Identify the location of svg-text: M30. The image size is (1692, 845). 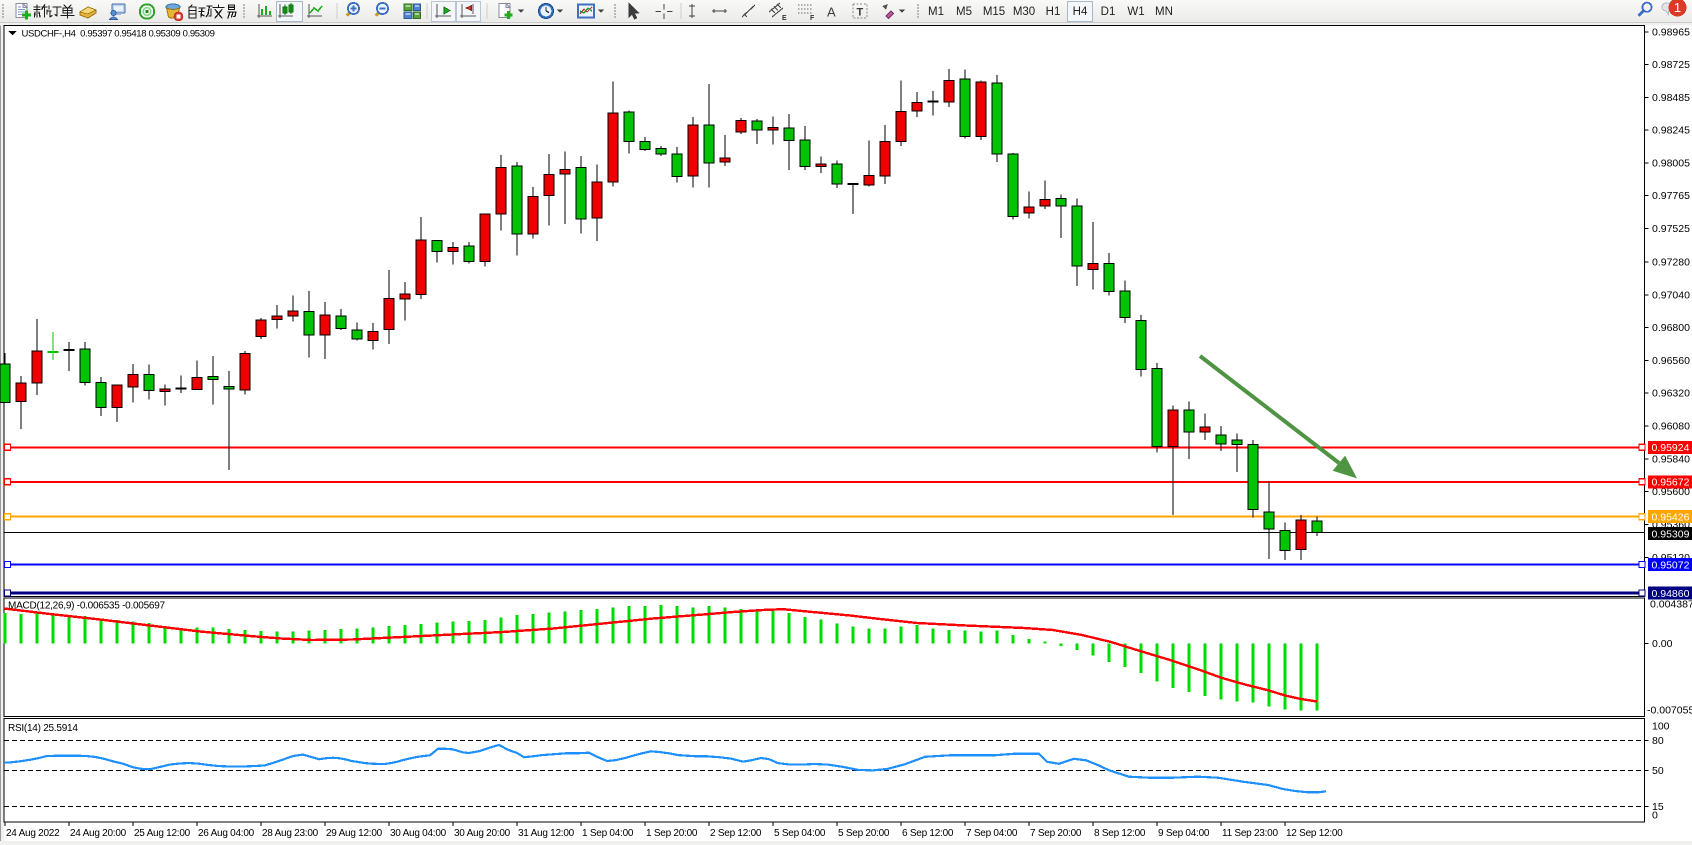
(1024, 12).